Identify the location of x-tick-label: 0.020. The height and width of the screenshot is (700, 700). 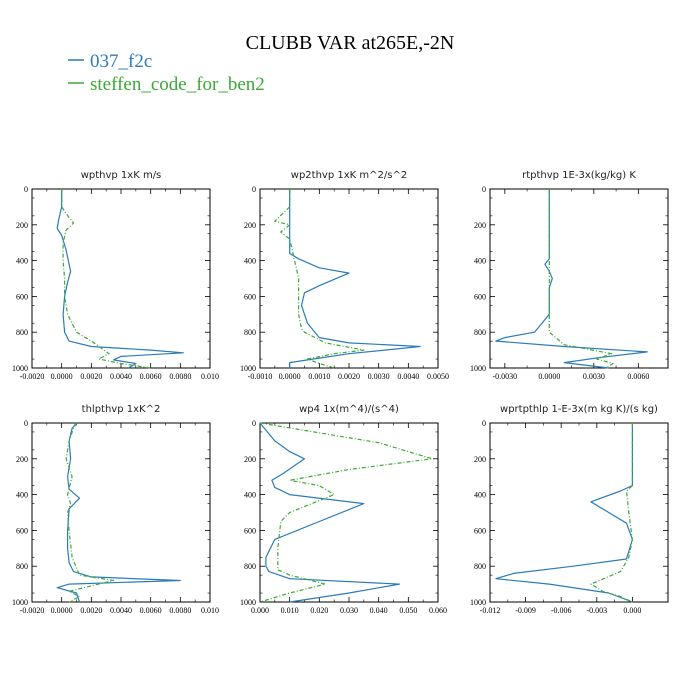
(319, 610).